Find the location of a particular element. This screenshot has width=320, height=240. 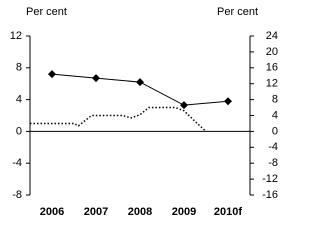

x-tick-label: 2009 is located at coordinates (184, 212).